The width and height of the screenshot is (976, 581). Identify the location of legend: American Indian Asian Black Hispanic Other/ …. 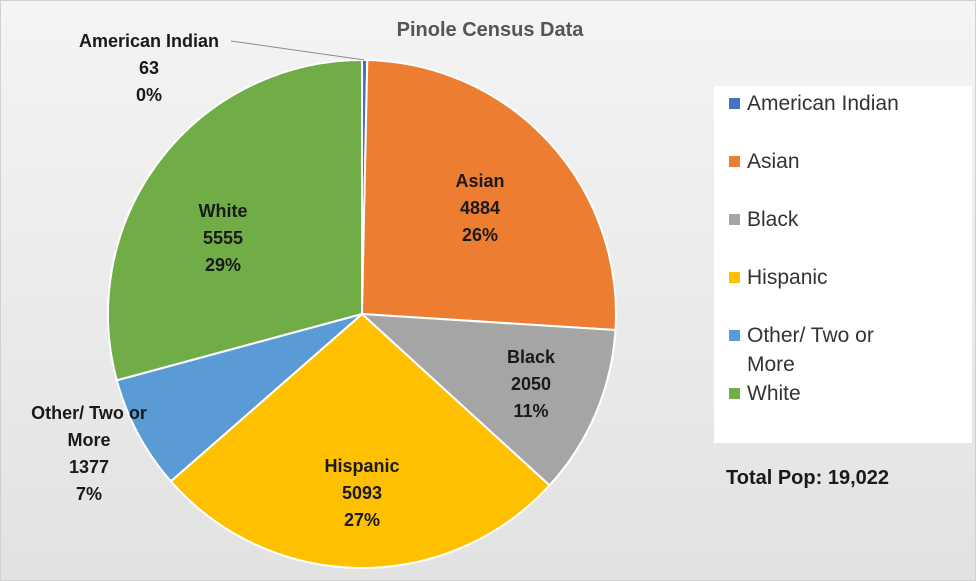
(814, 248).